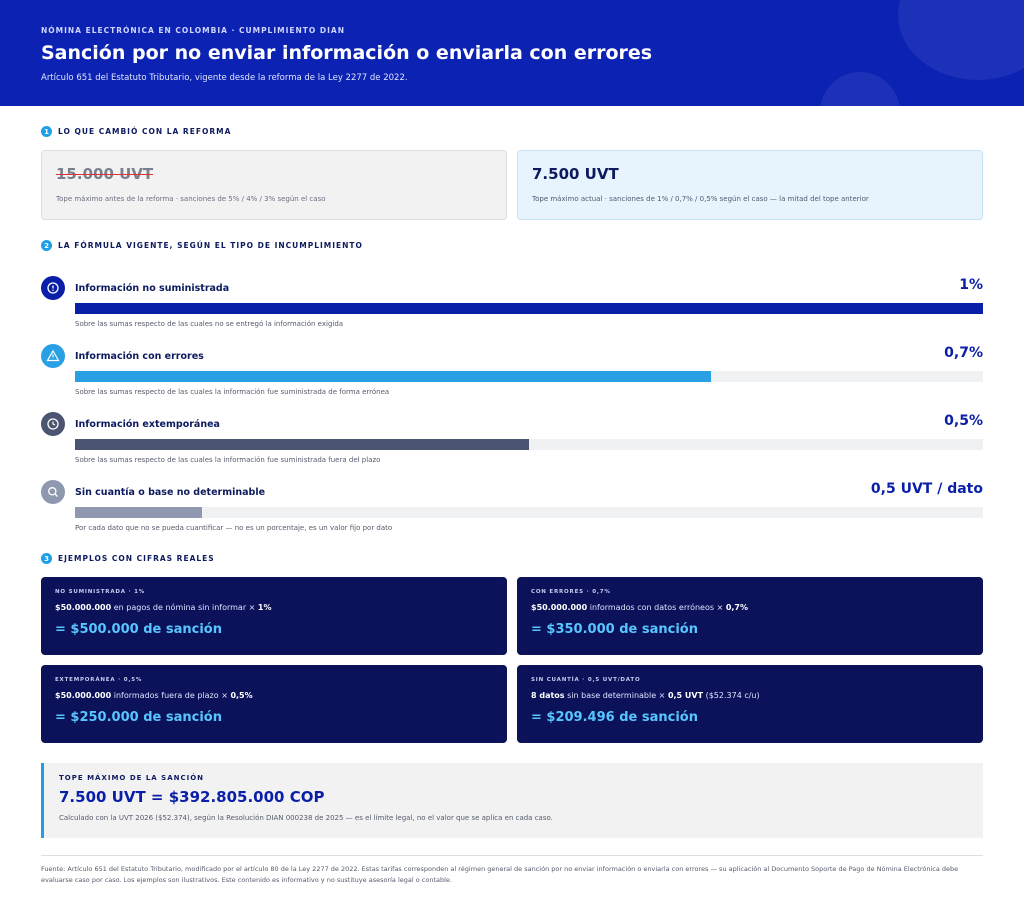  What do you see at coordinates (152, 288) in the screenshot?
I see `row-title: Información no suministrada` at bounding box center [152, 288].